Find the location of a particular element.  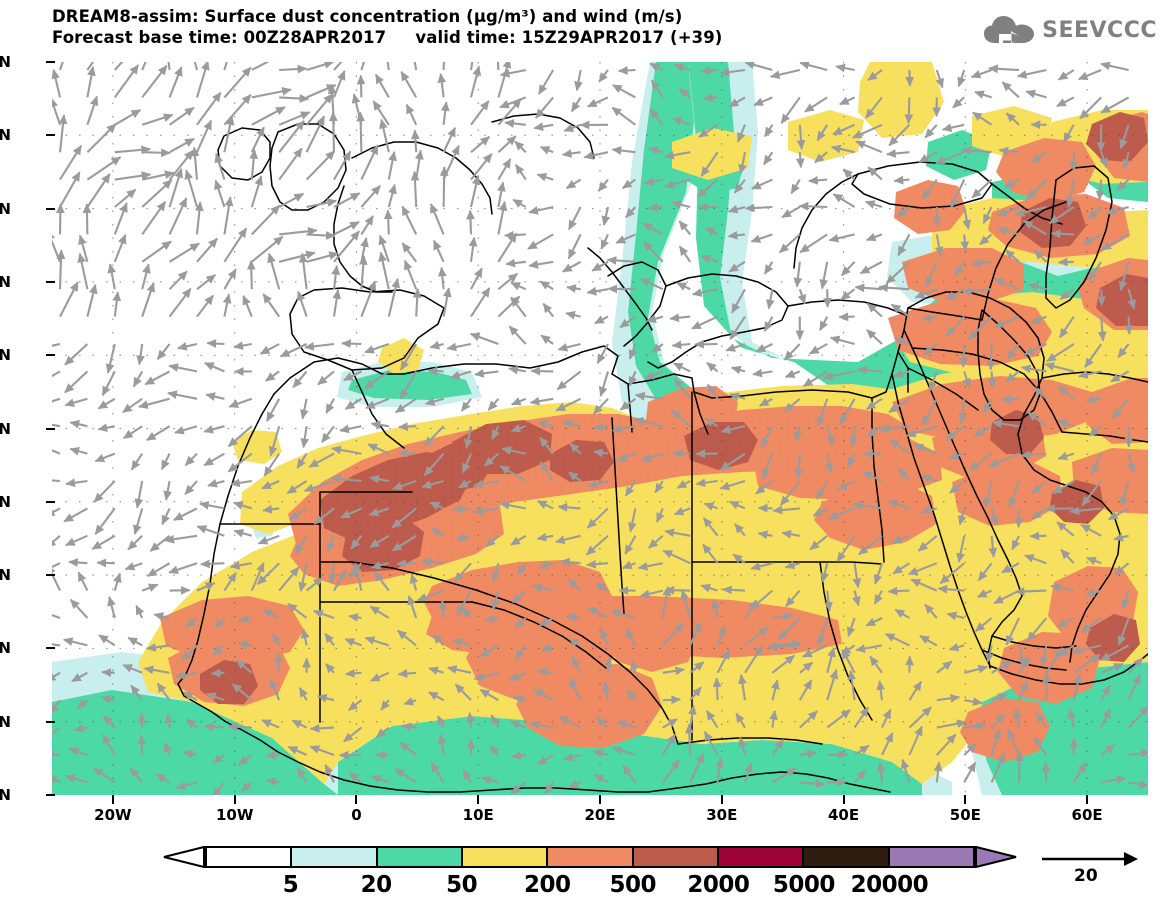

lon-tick-label: 30E is located at coordinates (722, 815).